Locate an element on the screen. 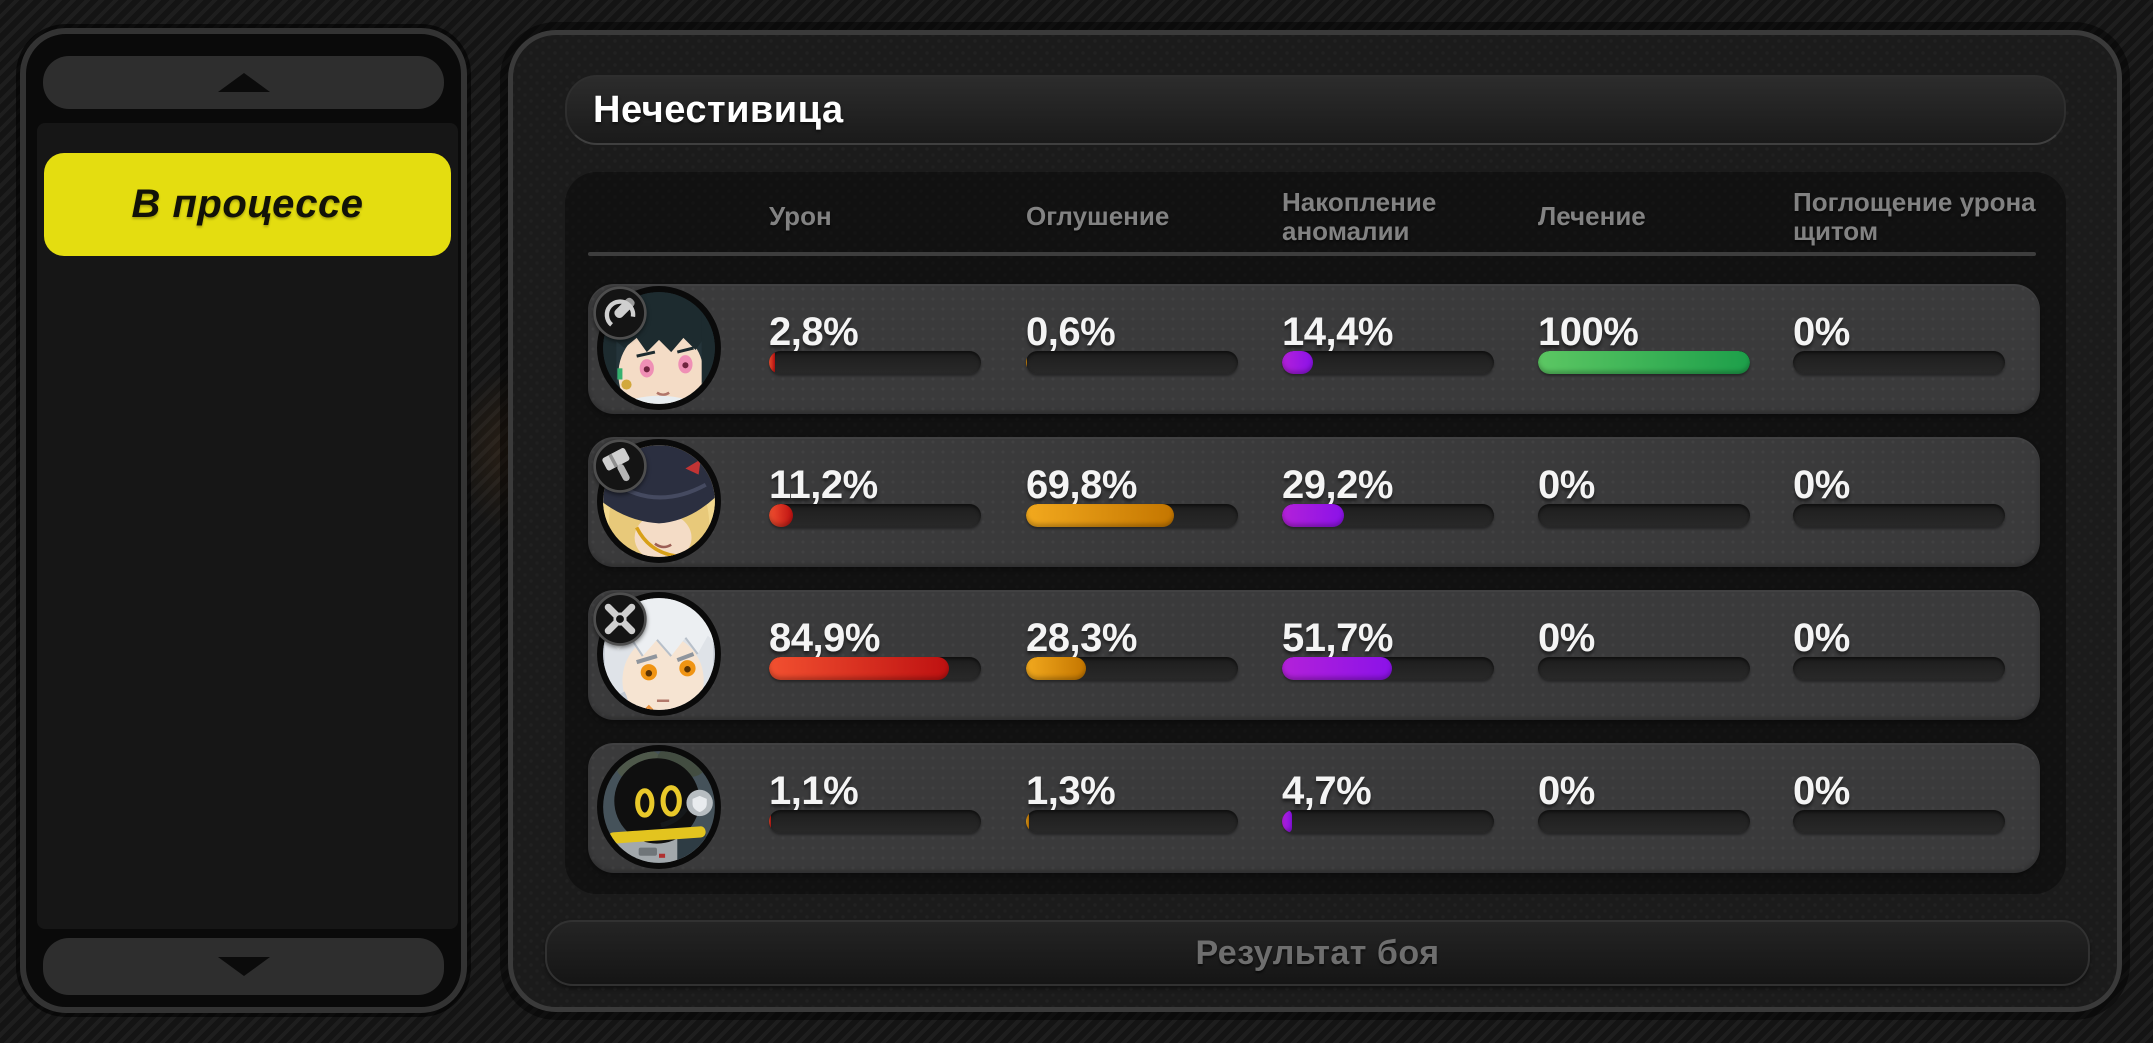 This screenshot has height=1043, width=2153. battle-result-button: Результат боя is located at coordinates (1317, 953).